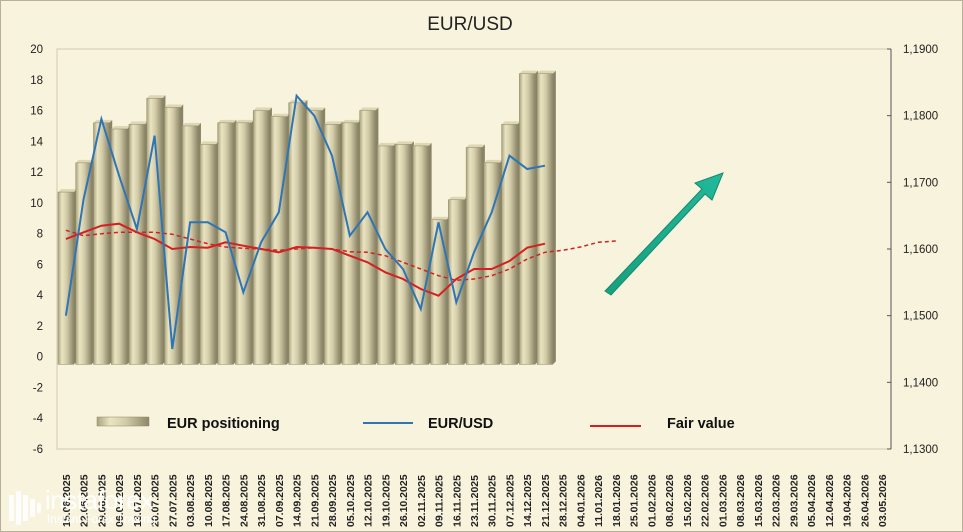 The width and height of the screenshot is (963, 532). What do you see at coordinates (40, 358) in the screenshot?
I see `y-left-tick-label: 0` at bounding box center [40, 358].